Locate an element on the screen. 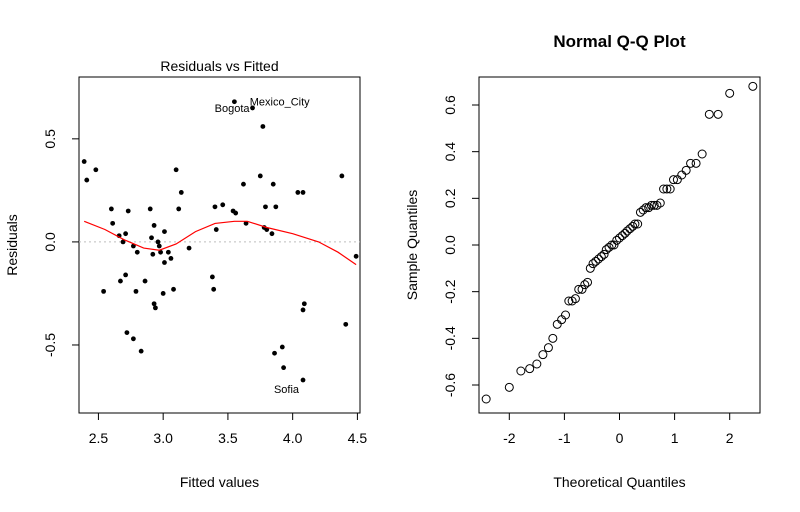 Image resolution: width=800 pixels, height=512 pixels. y-tick-label: -0.5 is located at coordinates (50, 345).